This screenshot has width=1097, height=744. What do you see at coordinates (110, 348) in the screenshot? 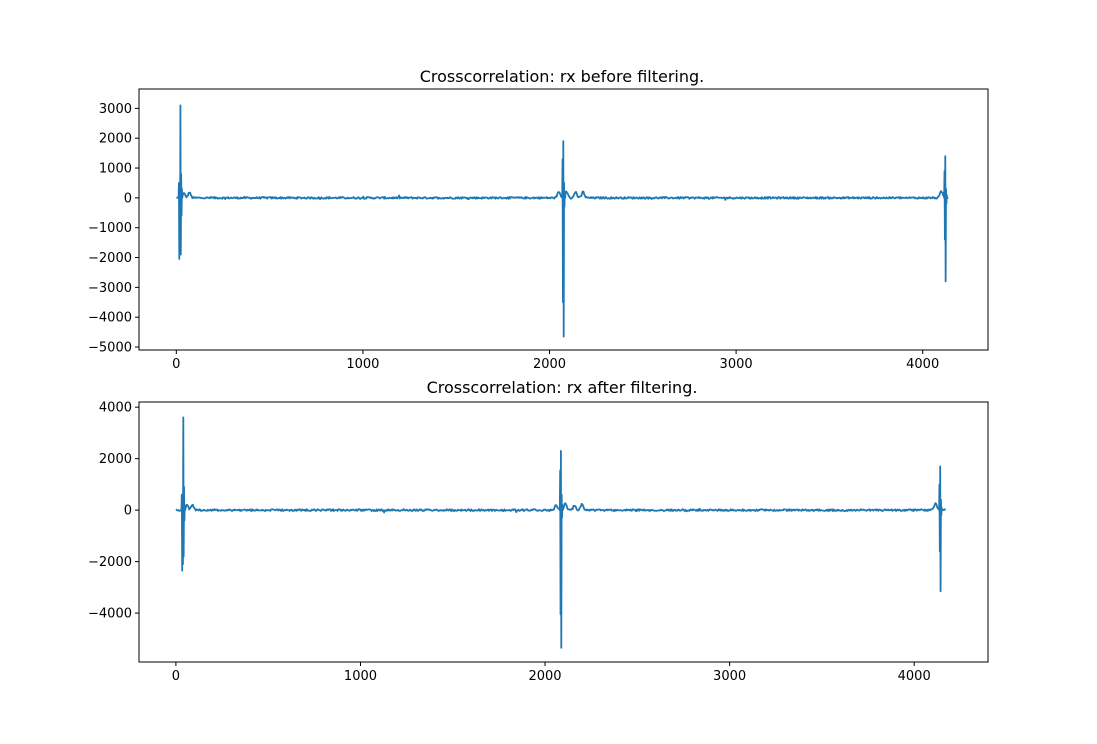
I see `y-tick-label: −5000` at bounding box center [110, 348].